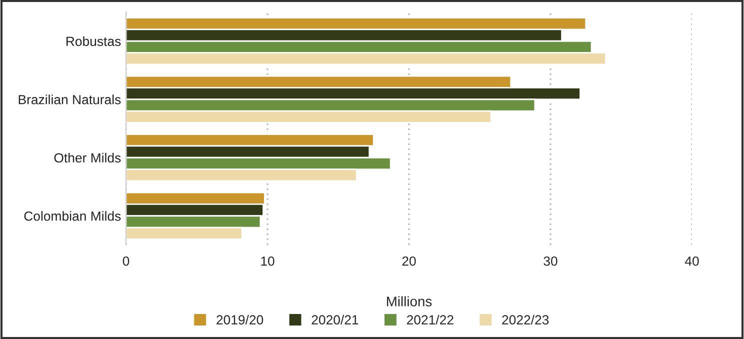 The image size is (744, 339). What do you see at coordinates (93, 41) in the screenshot?
I see `y-tick-label: Robustas` at bounding box center [93, 41].